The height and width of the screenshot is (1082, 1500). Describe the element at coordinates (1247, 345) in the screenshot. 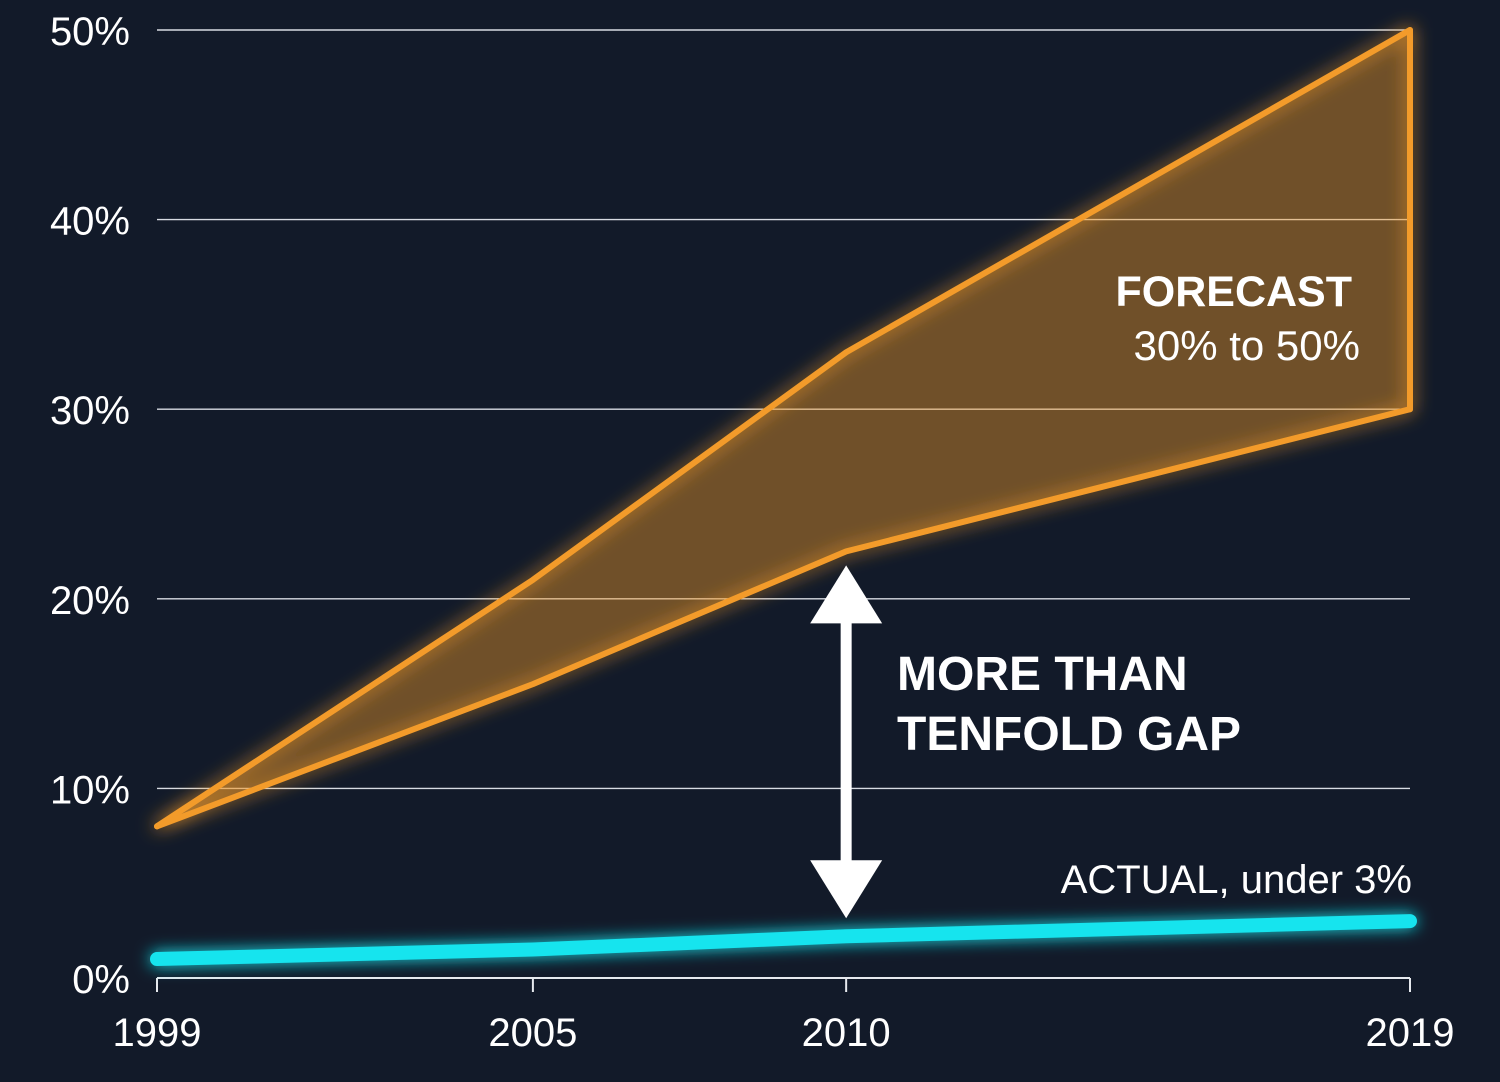

I see `forecast-range-label: 30% to 50%` at that location.